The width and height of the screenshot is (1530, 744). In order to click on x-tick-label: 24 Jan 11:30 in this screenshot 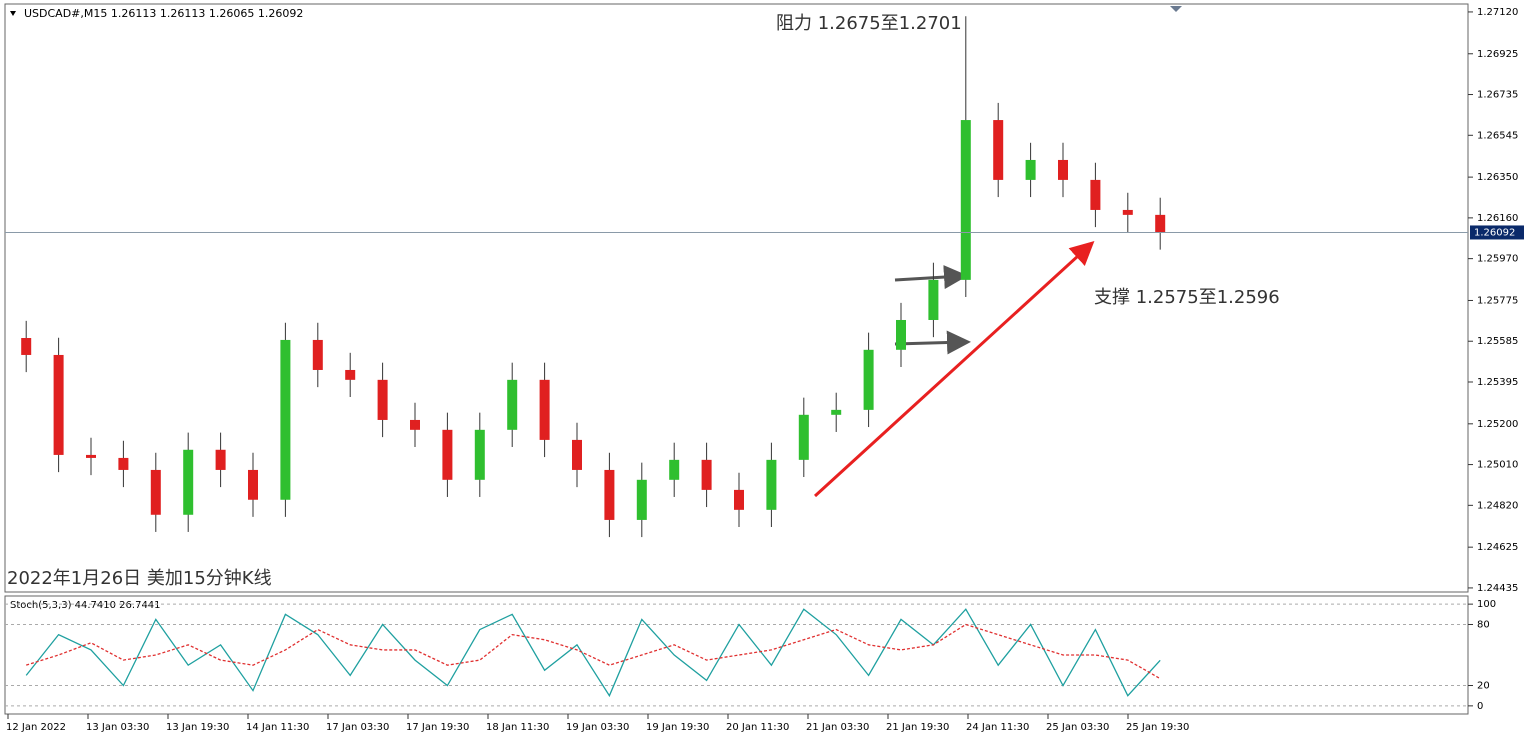, I will do `click(997, 727)`.